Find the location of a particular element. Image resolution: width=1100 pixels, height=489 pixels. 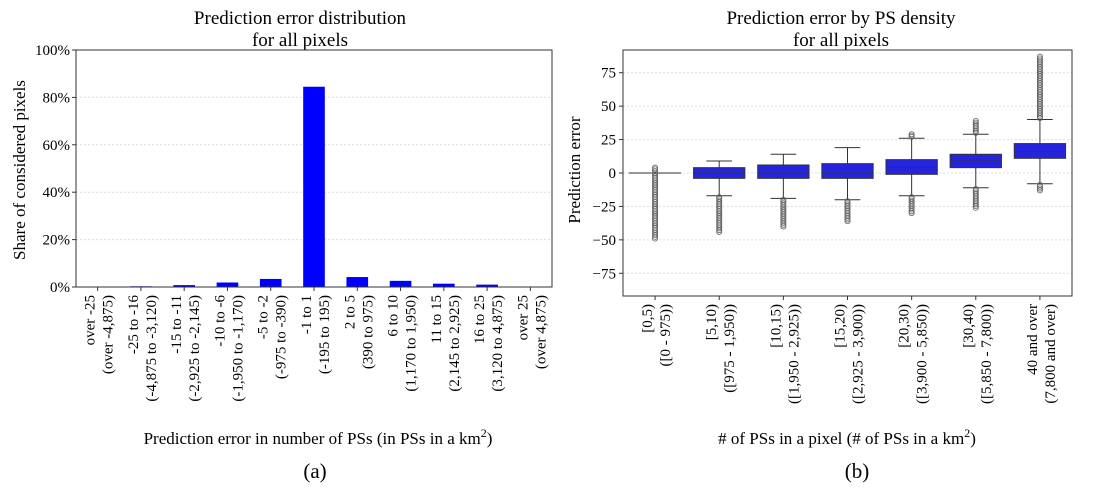

chart-a-x-tick-label-line2: (over -4,875) is located at coordinates (109, 334).